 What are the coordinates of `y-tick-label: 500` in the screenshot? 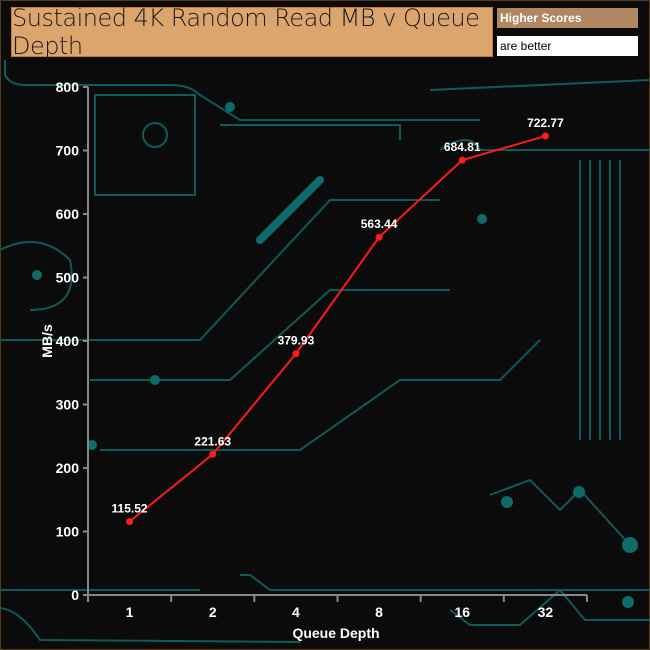 It's located at (68, 278).